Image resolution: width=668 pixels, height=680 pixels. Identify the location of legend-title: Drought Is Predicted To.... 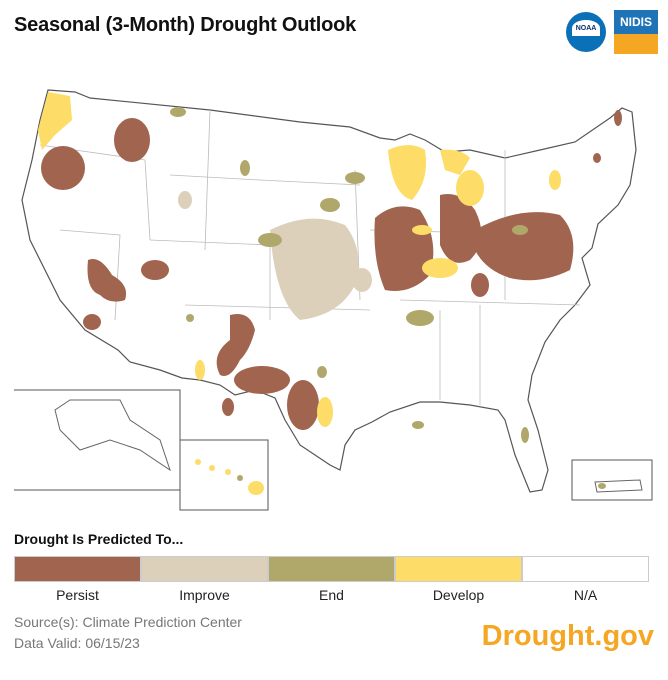
(99, 539).